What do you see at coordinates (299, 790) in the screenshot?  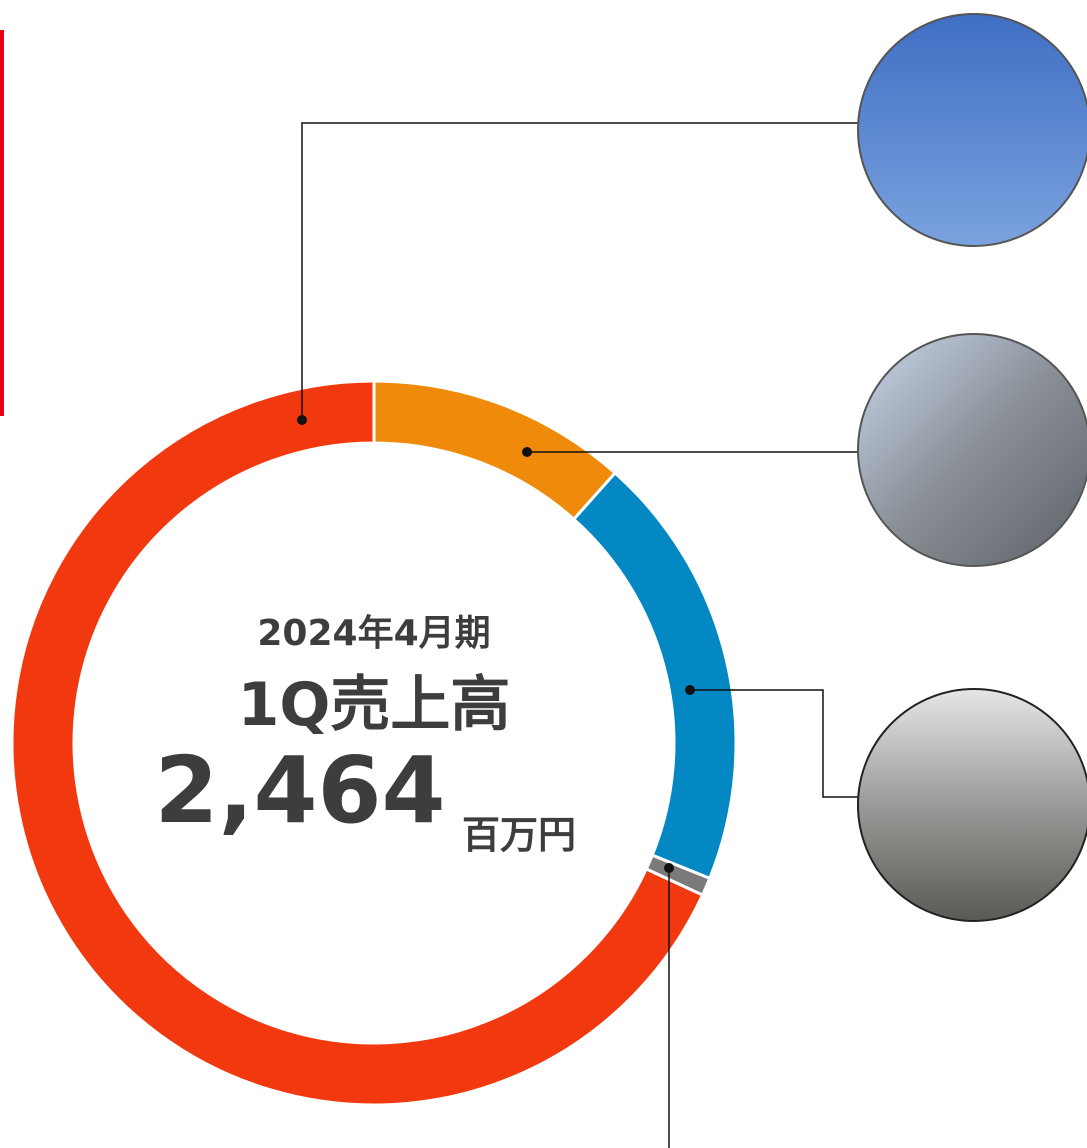 I see `total: 2,464` at bounding box center [299, 790].